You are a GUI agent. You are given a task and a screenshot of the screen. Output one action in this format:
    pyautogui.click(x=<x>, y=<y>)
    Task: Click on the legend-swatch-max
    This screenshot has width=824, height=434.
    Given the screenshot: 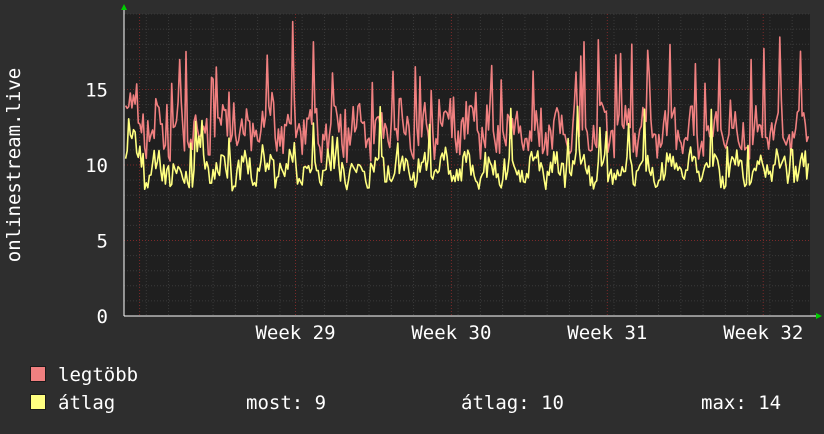 What is the action you would take?
    pyautogui.click(x=38, y=374)
    